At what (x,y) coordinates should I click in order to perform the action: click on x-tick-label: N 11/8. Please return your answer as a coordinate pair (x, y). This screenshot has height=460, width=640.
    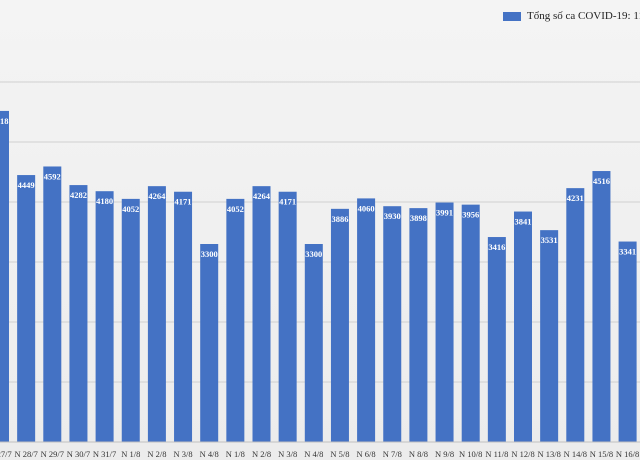
    Looking at the image, I should click on (496, 454).